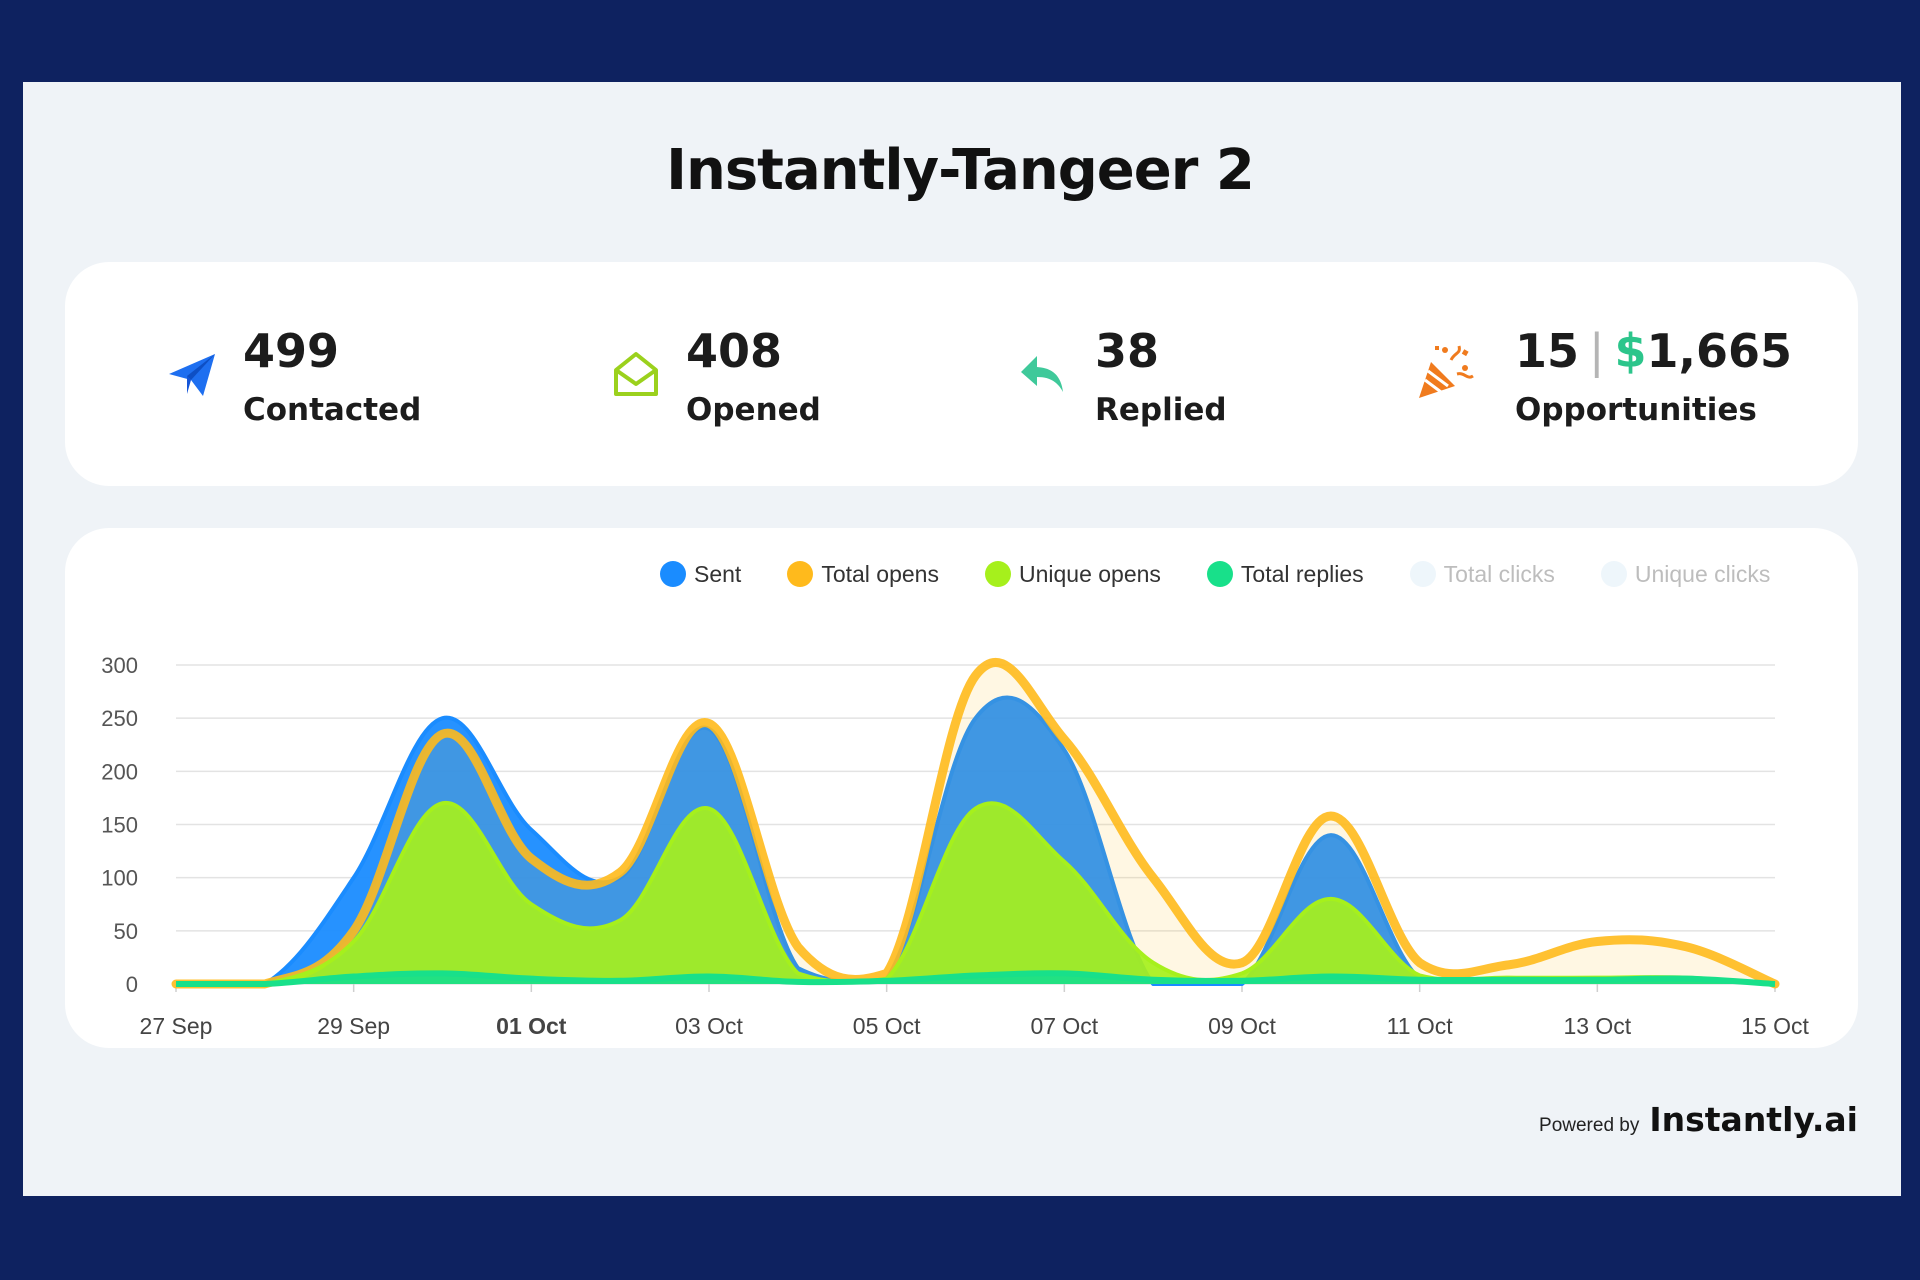  What do you see at coordinates (1420, 1026) in the screenshot?
I see `x-tick-label: 11 Oct` at bounding box center [1420, 1026].